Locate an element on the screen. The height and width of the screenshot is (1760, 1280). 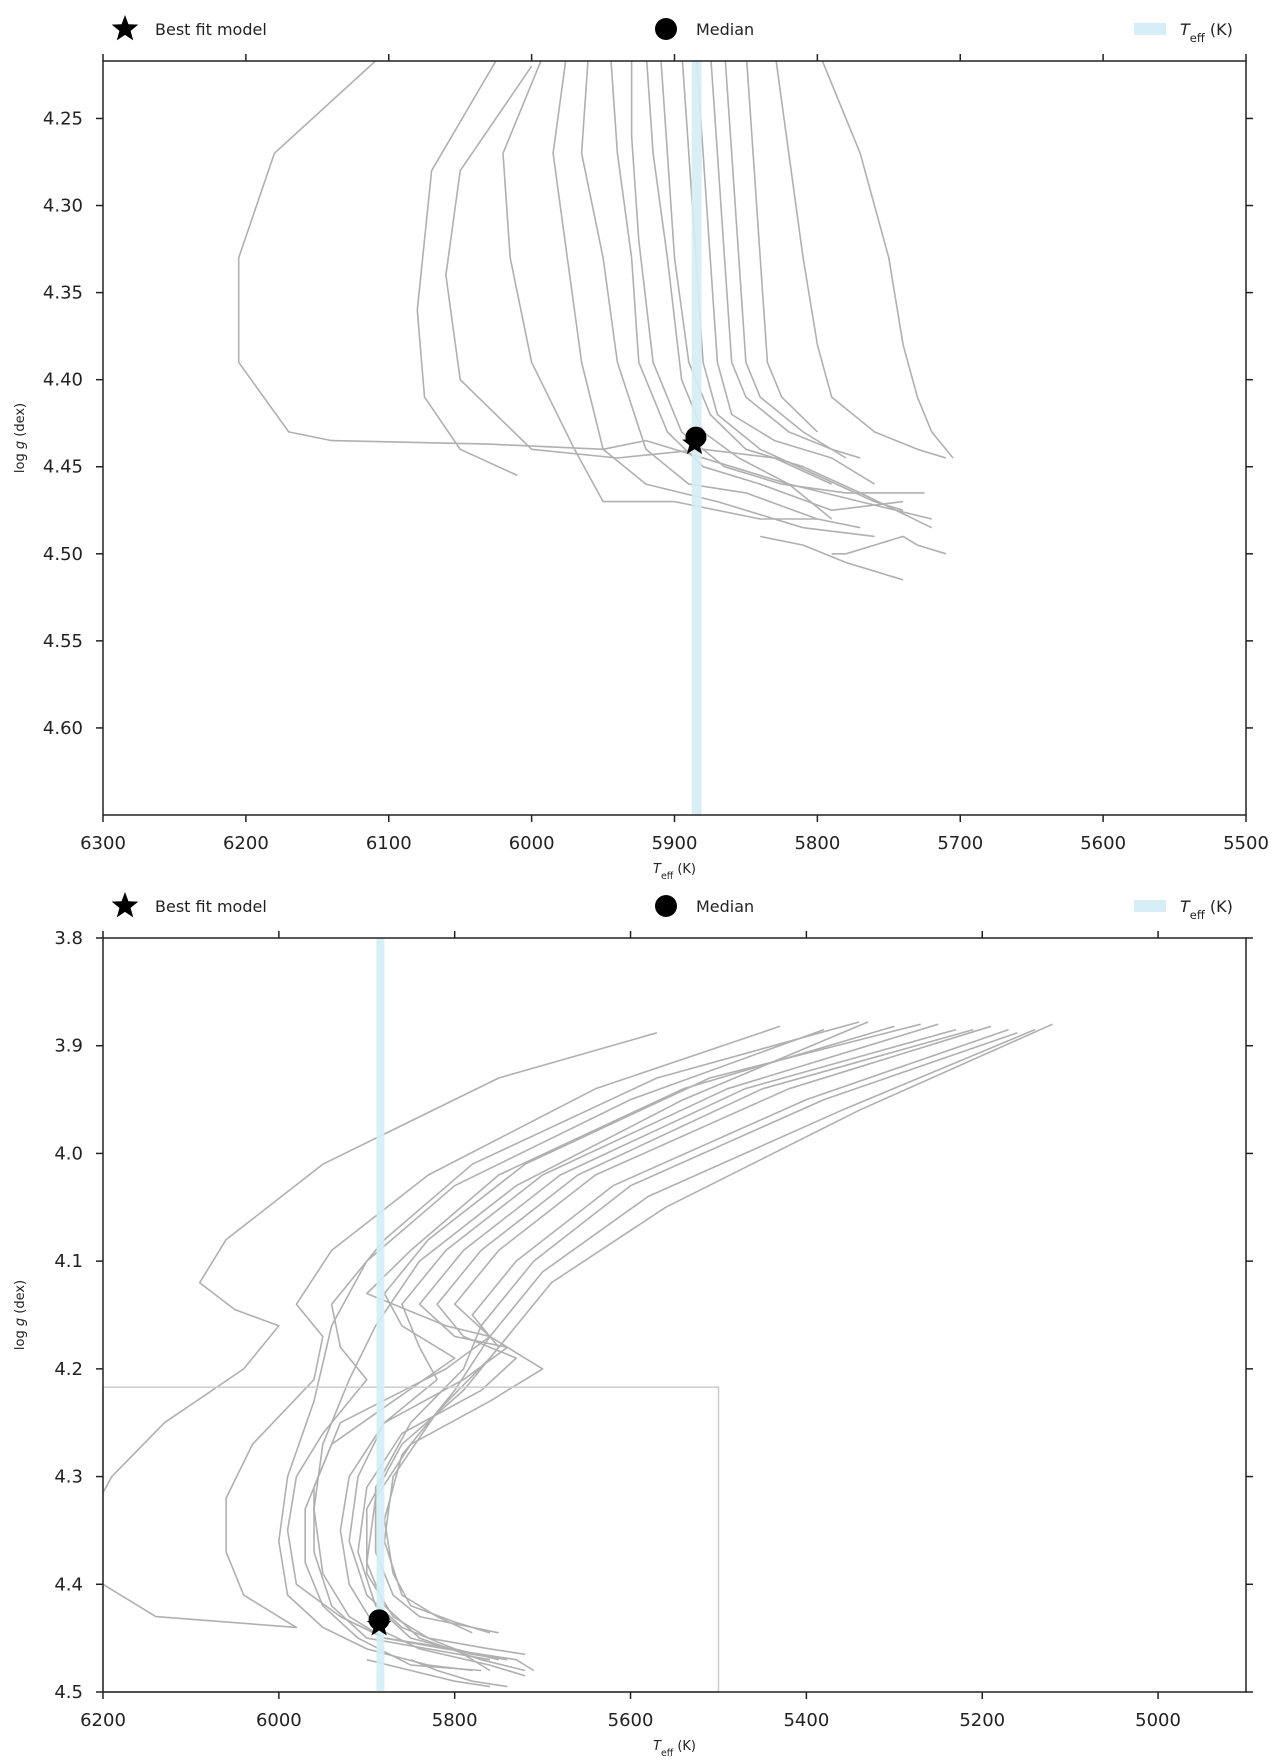
top-legend-median: Median is located at coordinates (704, 29).